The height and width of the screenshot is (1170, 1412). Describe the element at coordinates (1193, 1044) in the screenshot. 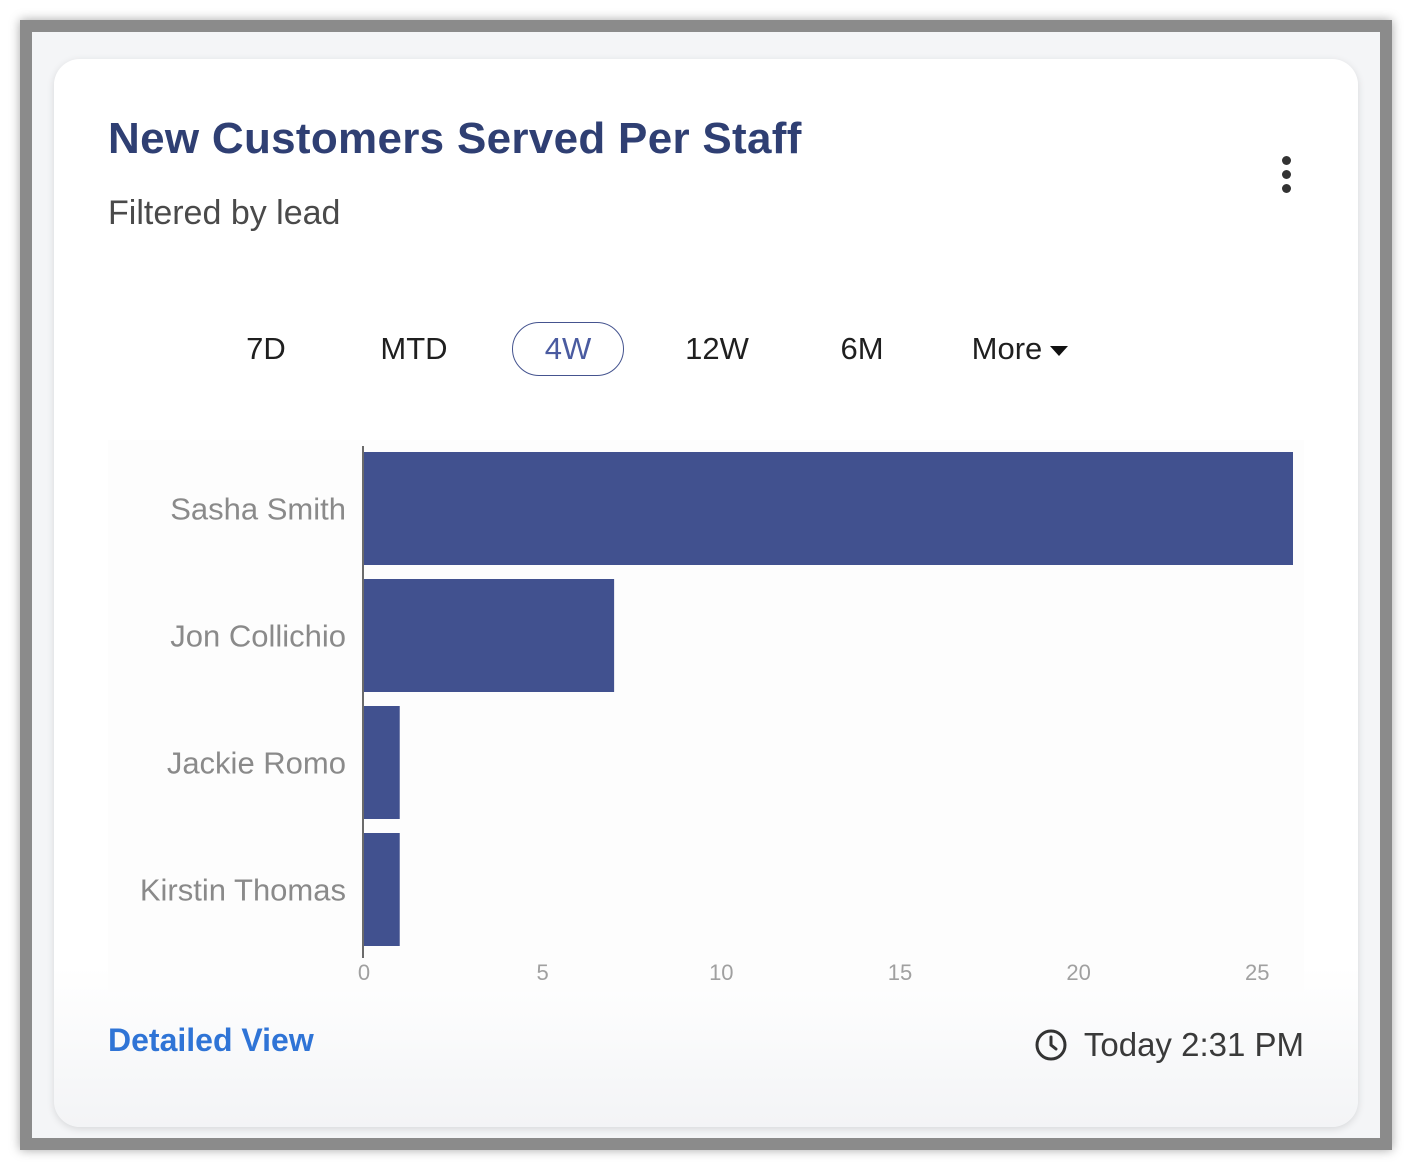

I see `timestamp-text: Today 2:31 PM` at that location.